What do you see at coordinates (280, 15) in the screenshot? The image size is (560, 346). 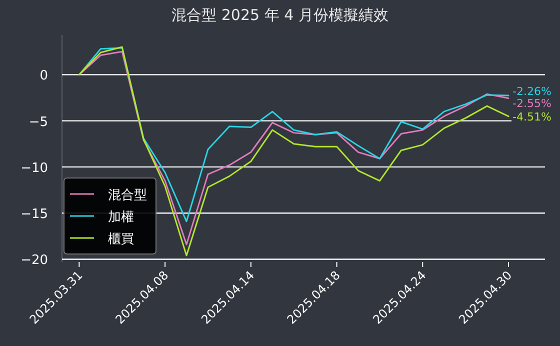 I see `chart-title: 混合型 2025 年 4 月份模擬績效` at bounding box center [280, 15].